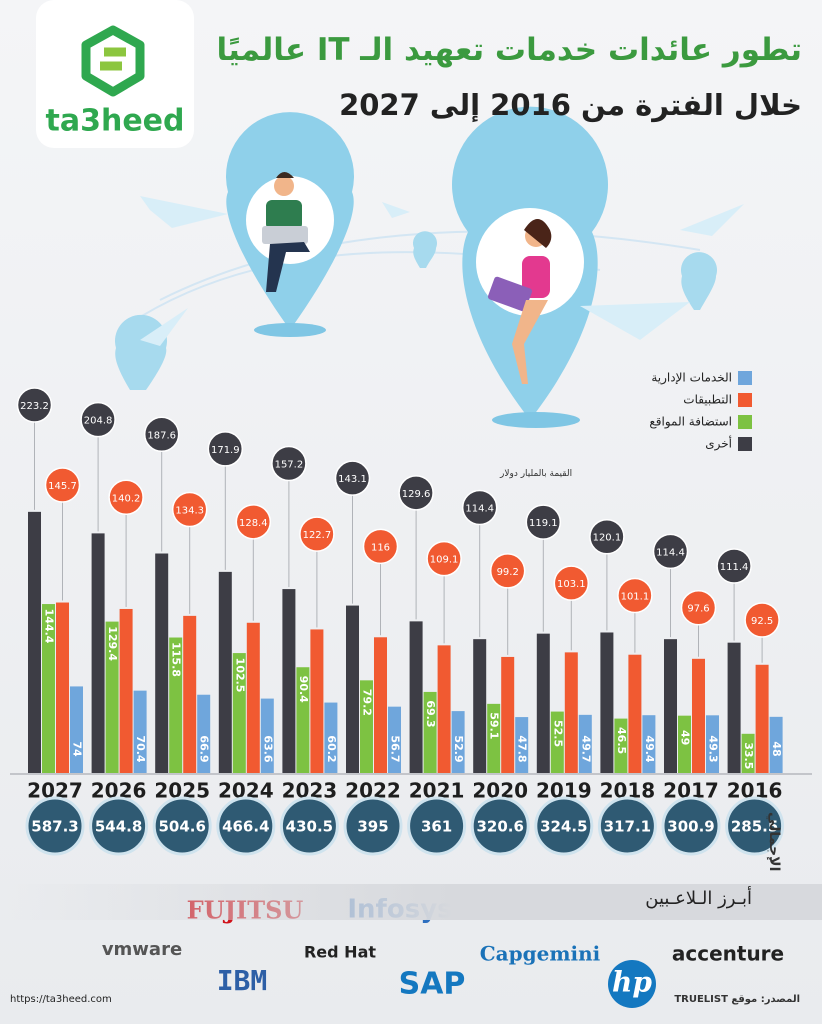 The image size is (822, 1024). Describe the element at coordinates (142, 949) in the screenshot. I see `company-logo: vmware` at that location.